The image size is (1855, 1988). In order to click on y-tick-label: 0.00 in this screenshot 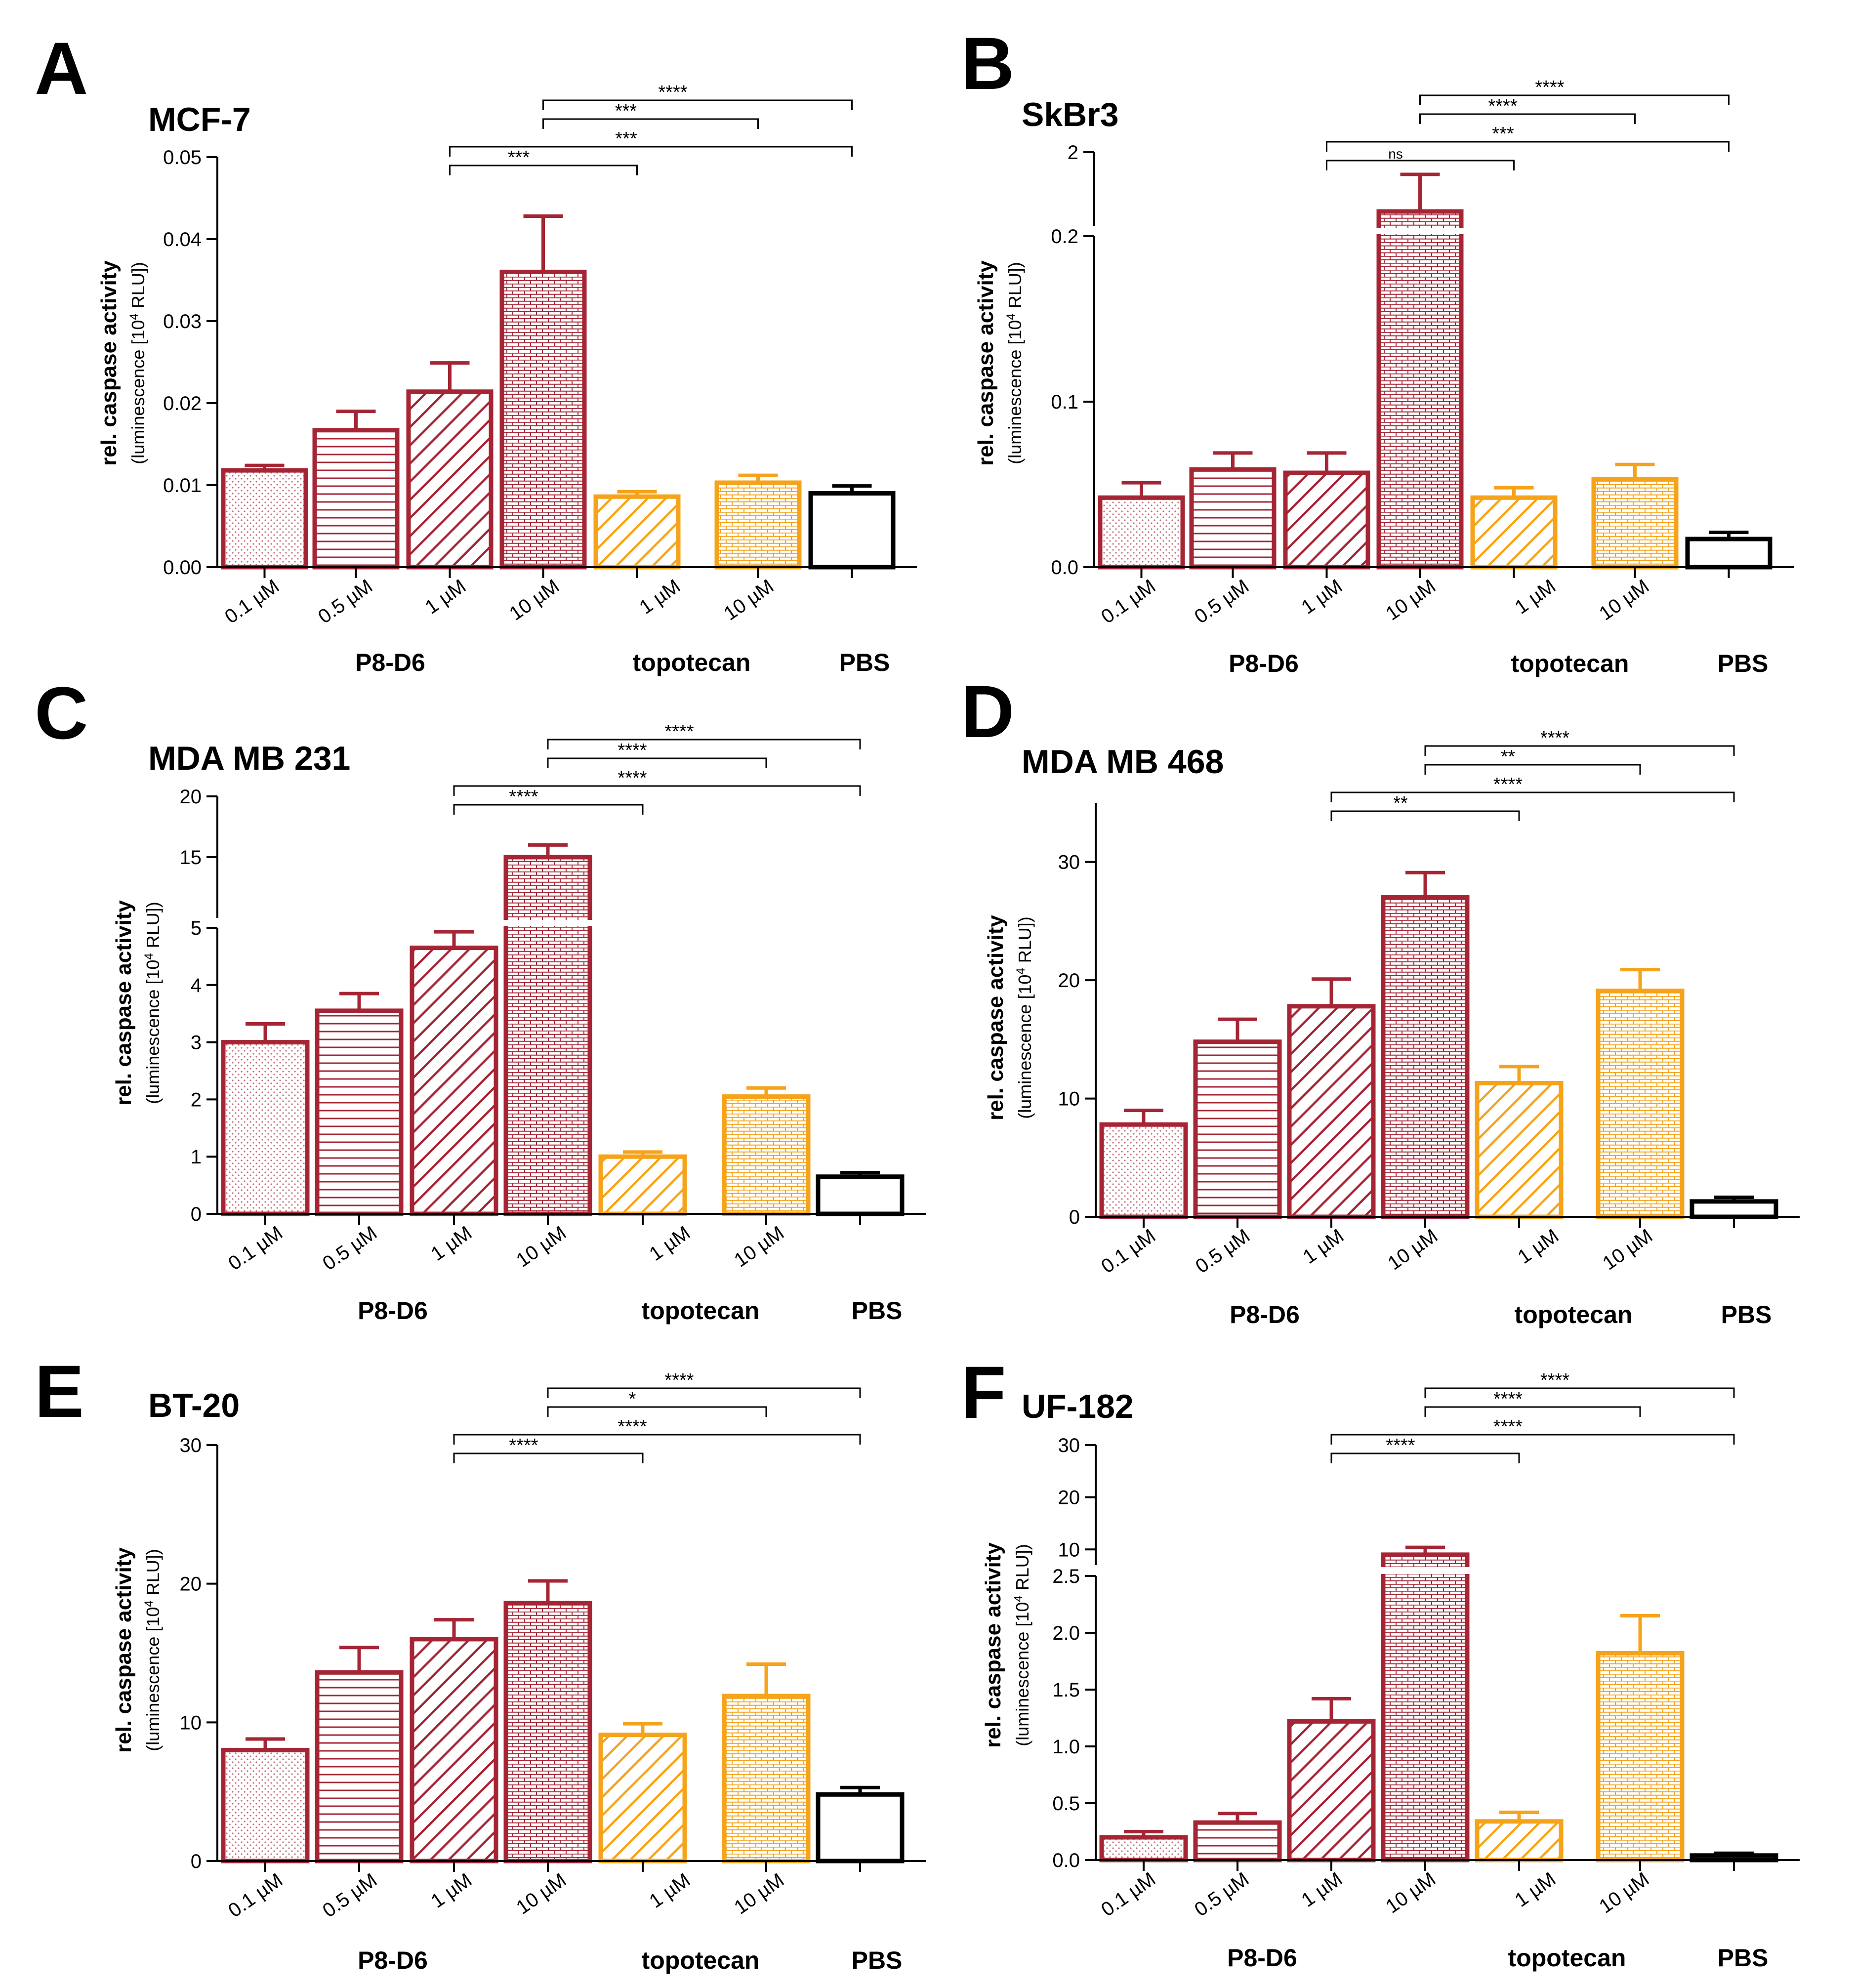, I will do `click(182, 568)`.